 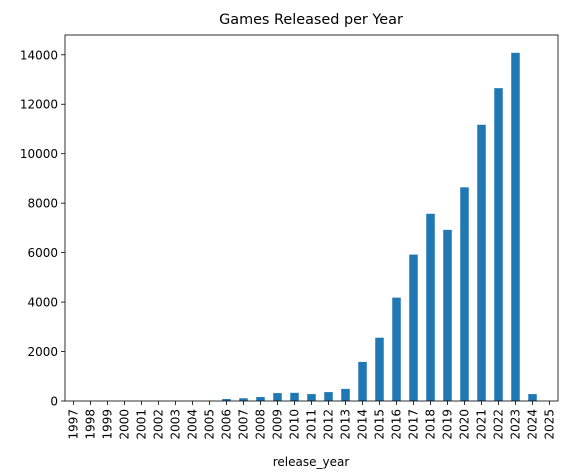 What do you see at coordinates (125, 424) in the screenshot?
I see `x-tick-label: 2000` at bounding box center [125, 424].